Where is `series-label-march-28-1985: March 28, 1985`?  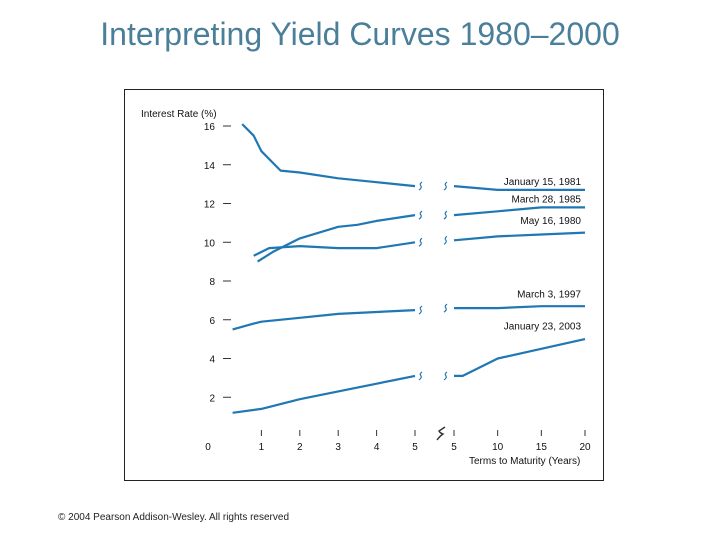 series-label-march-28-1985: March 28, 1985 is located at coordinates (547, 200).